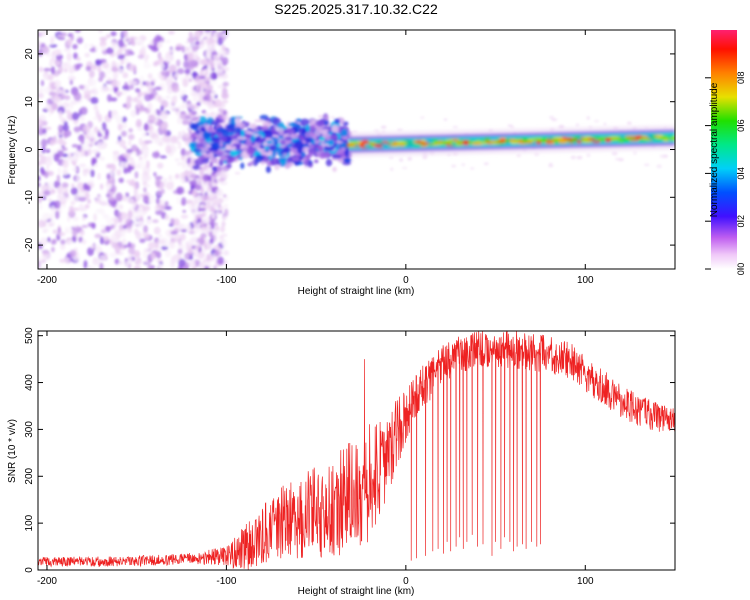 The height and width of the screenshot is (600, 750). Describe the element at coordinates (741, 269) in the screenshot. I see `colorbar-tick-label: 0.0` at that location.